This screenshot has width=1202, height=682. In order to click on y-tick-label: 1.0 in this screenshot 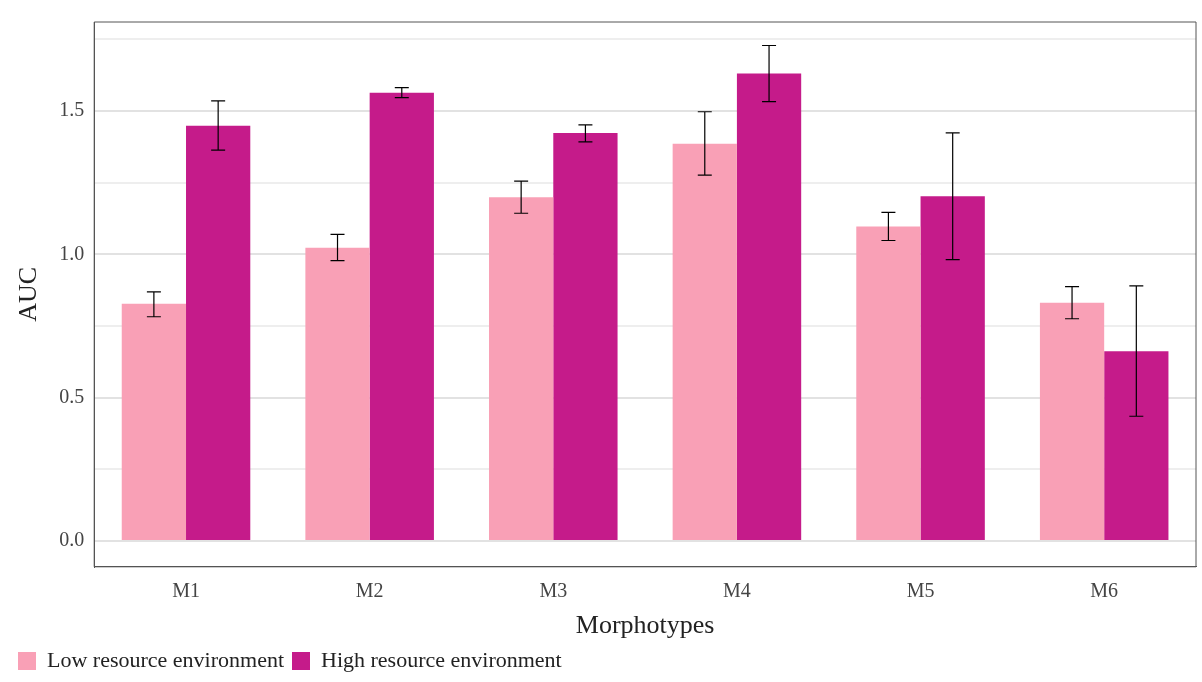, I will do `click(72, 252)`.